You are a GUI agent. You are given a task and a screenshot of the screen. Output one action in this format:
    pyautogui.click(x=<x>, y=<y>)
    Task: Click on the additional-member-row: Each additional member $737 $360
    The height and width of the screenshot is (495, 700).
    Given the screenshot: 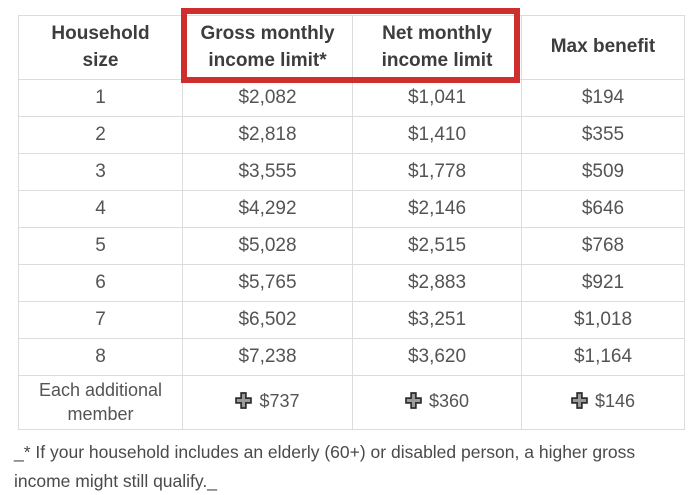 What is the action you would take?
    pyautogui.click(x=351, y=402)
    